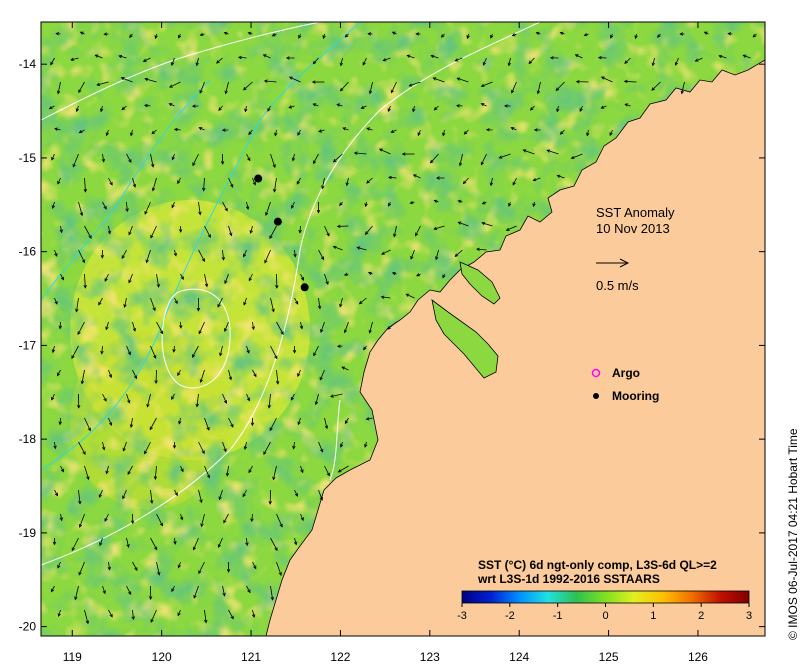  Describe the element at coordinates (340, 657) in the screenshot. I see `lon-tick-label: 122` at that location.